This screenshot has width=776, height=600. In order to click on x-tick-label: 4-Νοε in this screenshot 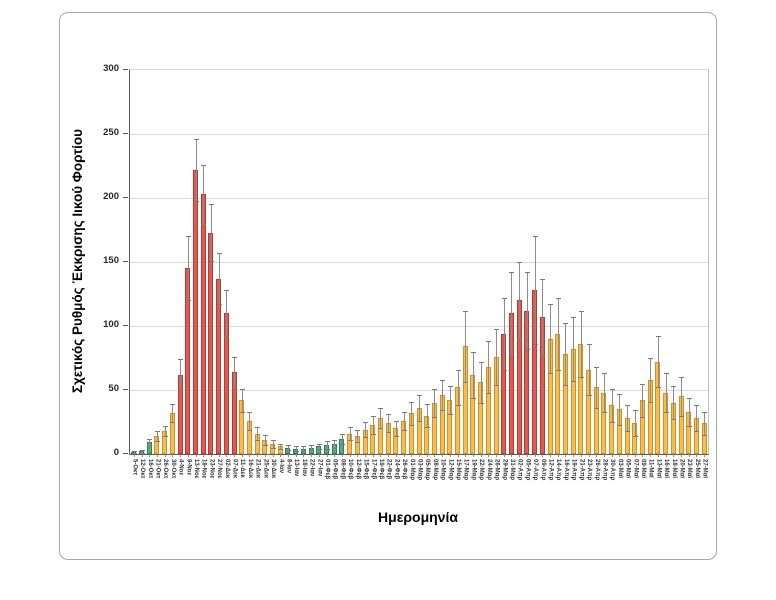, I will do `click(180, 467)`.